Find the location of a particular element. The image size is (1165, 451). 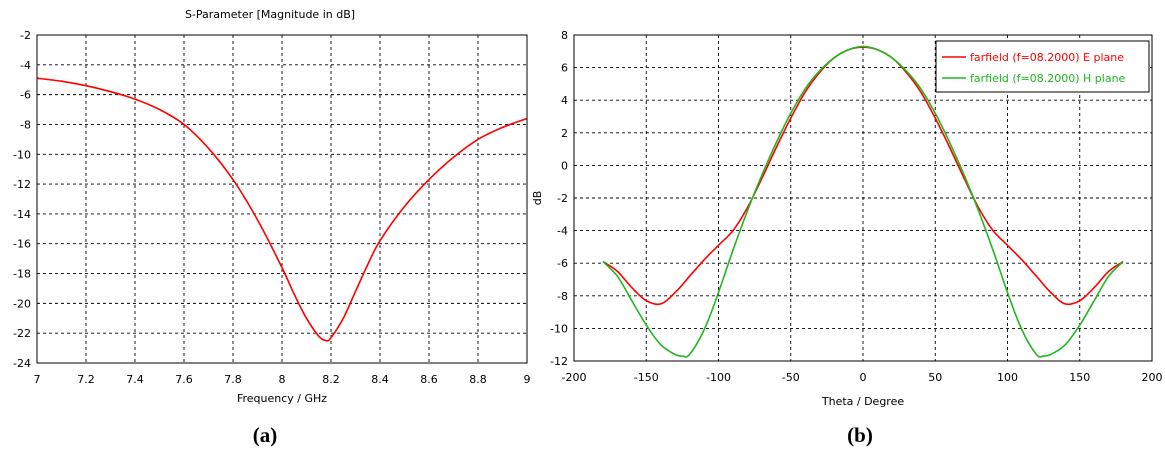

chart-a-y-ticks: -2 -4 -6 -8 -10 -12 -14 -16 -18 -20 -22 -24 is located at coordinates (22, 199).